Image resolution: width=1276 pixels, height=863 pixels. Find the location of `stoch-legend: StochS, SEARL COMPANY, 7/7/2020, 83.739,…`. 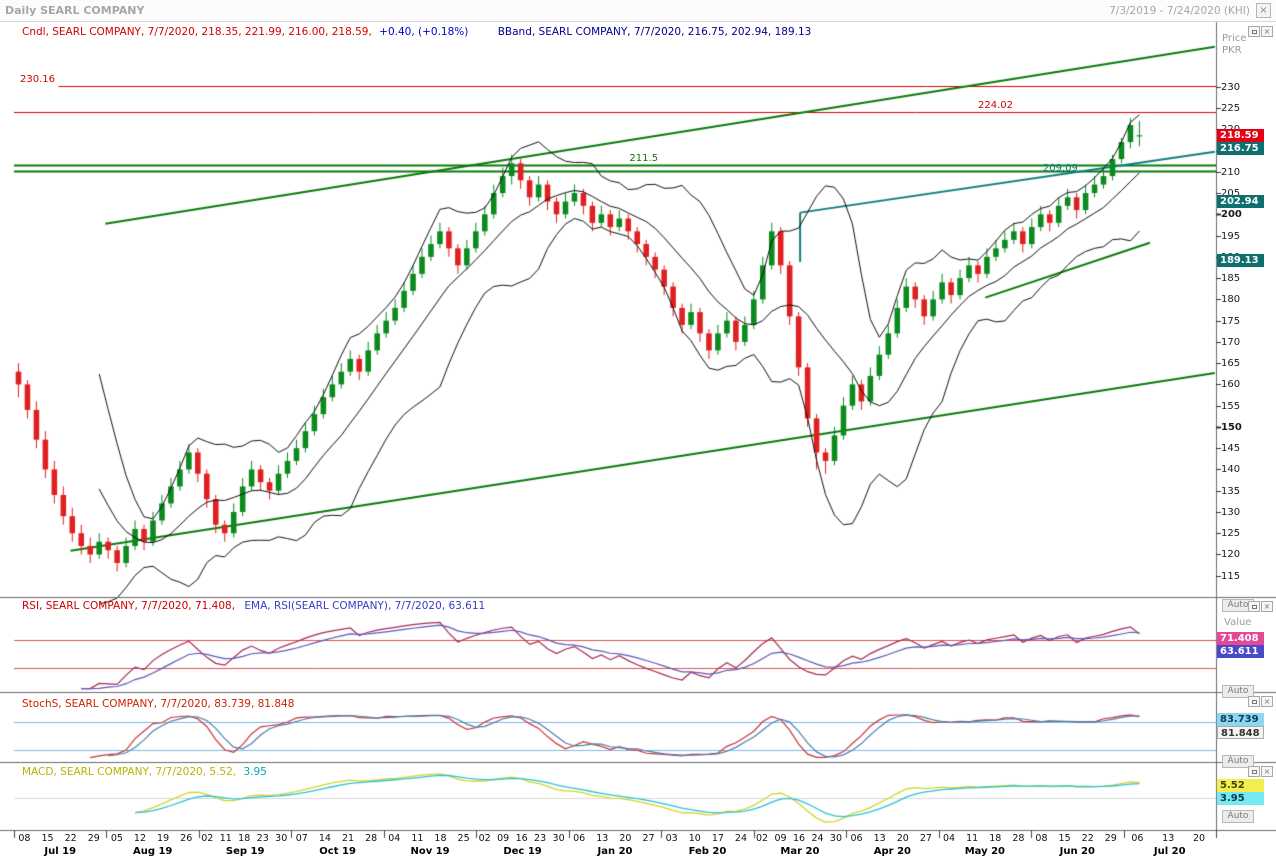

stoch-legend: StochS, SEARL COMPANY, 7/7/2020, 83.739,… is located at coordinates (158, 704).